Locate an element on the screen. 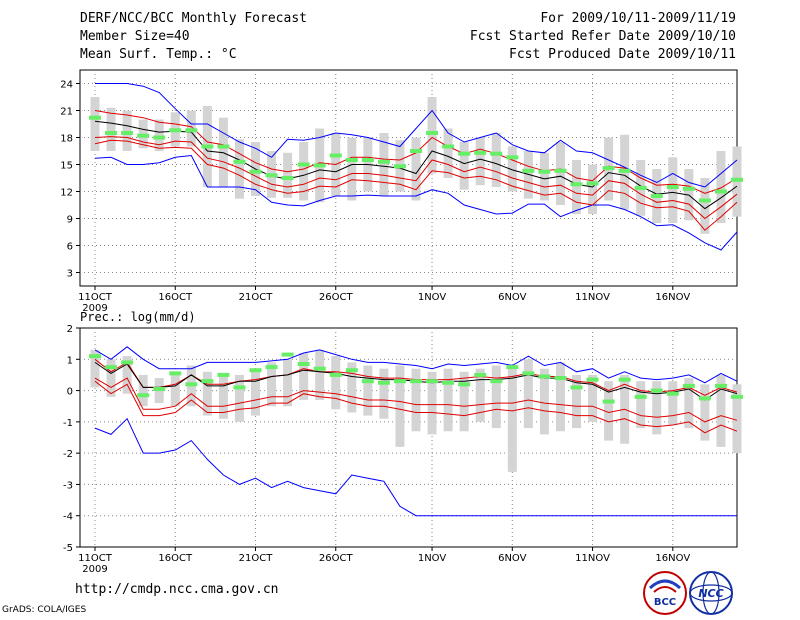 The height and width of the screenshot is (620, 800). chart-title: DERF/NCC/BCC Monthly Forecast is located at coordinates (193, 18).